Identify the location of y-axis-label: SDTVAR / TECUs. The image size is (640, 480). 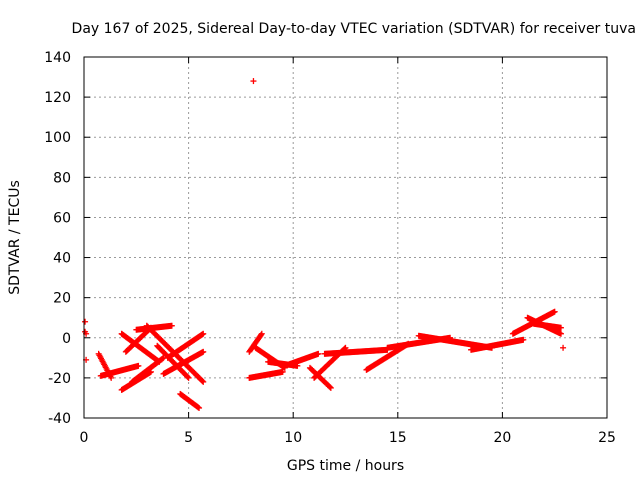
(15, 237).